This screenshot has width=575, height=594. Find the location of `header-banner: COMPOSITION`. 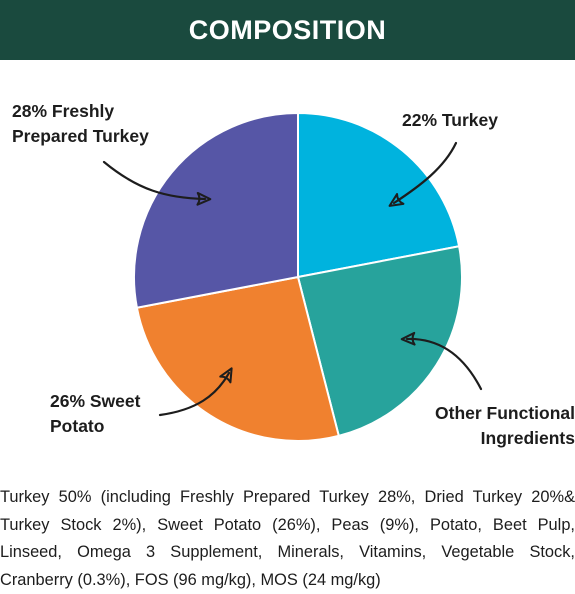

header-banner: COMPOSITION is located at coordinates (287, 30).